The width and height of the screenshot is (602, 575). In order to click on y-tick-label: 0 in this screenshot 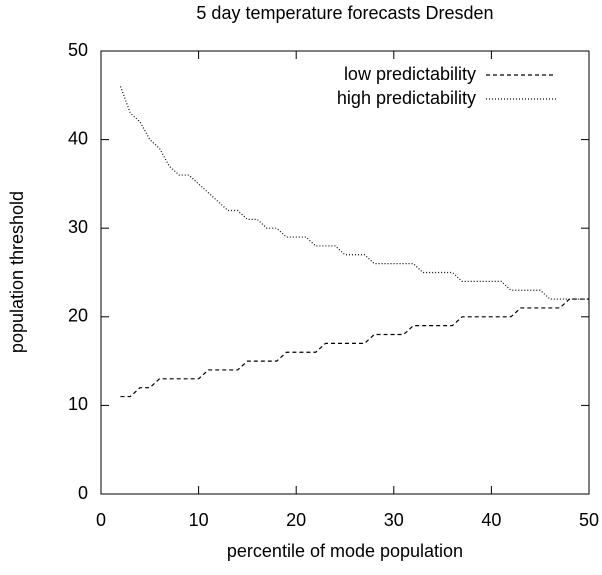, I will do `click(83, 493)`.